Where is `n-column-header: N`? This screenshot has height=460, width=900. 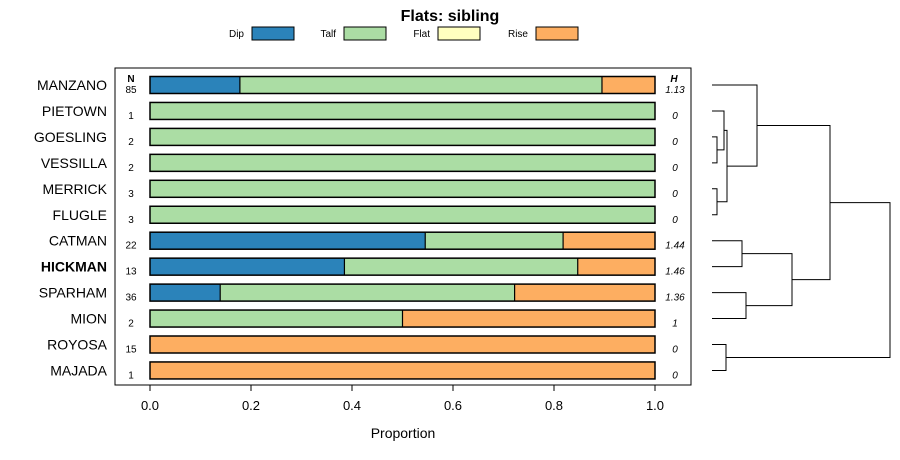 n-column-header: N is located at coordinates (130, 79).